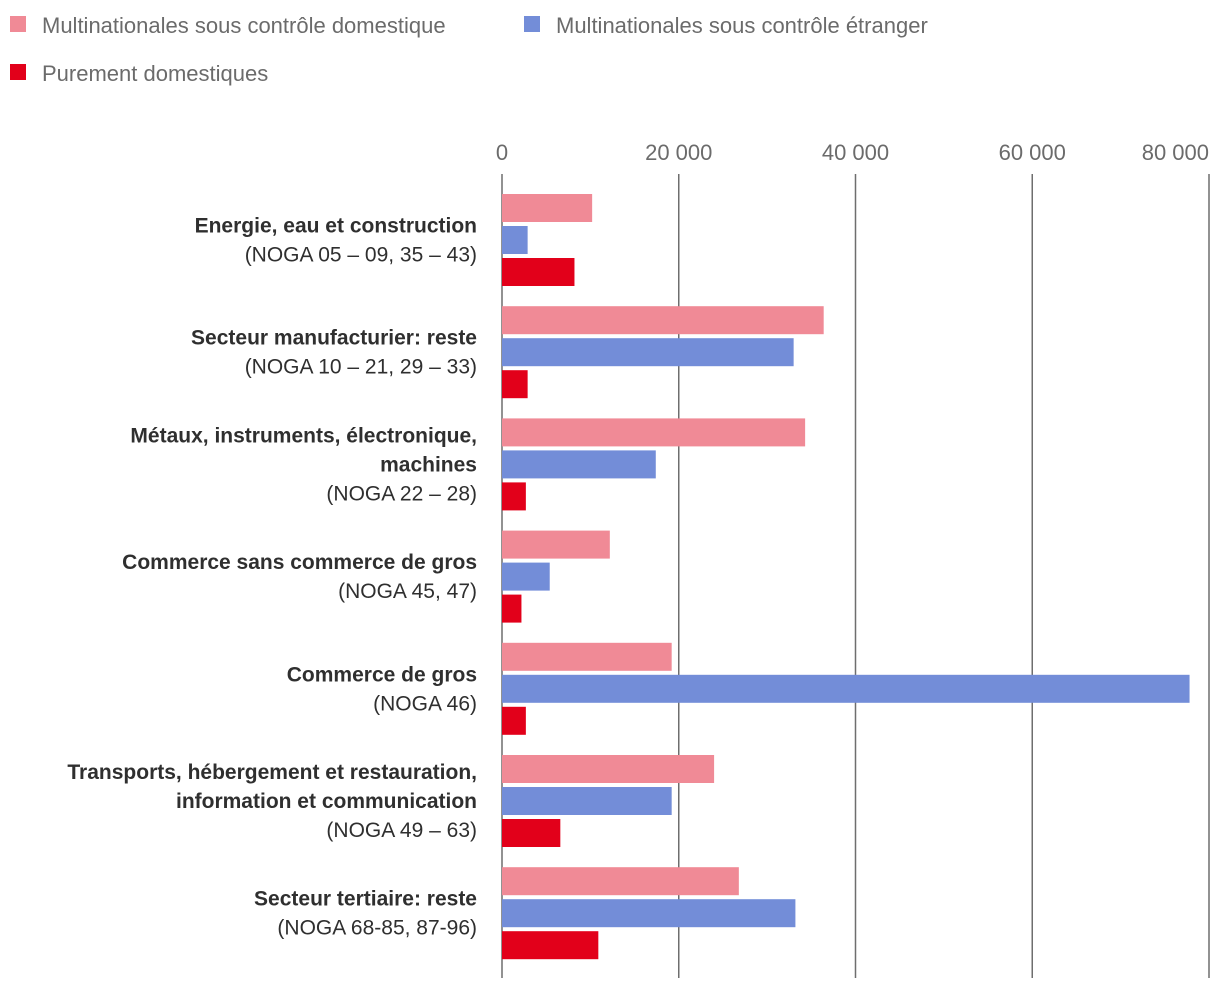  Describe the element at coordinates (361, 367) in the screenshot. I see `category-code-label: (NOGA 10 – 21, 29 – 33)` at that location.